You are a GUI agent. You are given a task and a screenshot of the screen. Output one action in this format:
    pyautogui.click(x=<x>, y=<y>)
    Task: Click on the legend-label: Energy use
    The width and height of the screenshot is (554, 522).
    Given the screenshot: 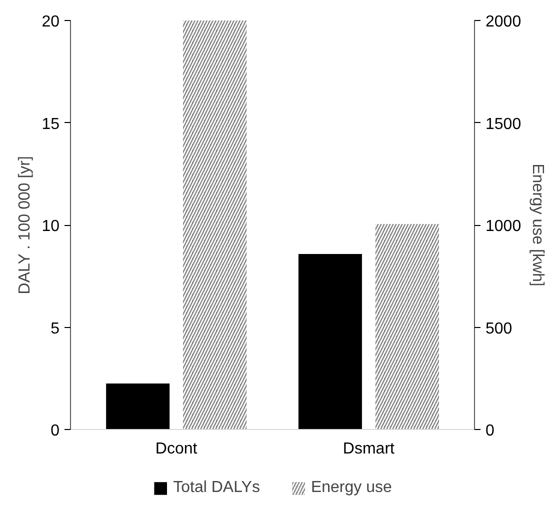 What is the action you would take?
    pyautogui.click(x=351, y=488)
    